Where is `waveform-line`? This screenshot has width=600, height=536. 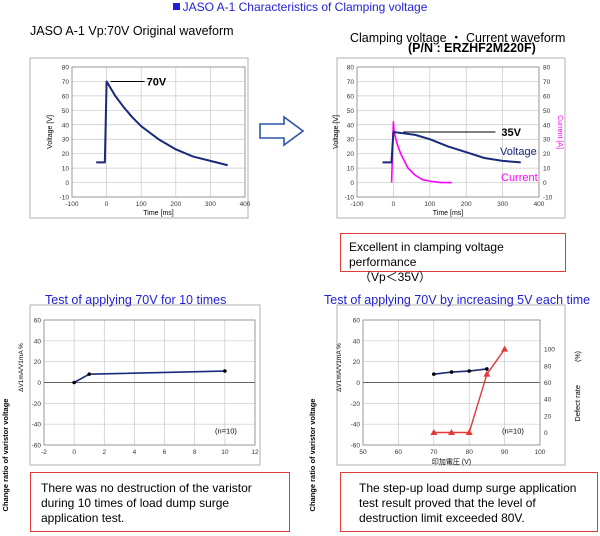 waveform-line is located at coordinates (162, 123).